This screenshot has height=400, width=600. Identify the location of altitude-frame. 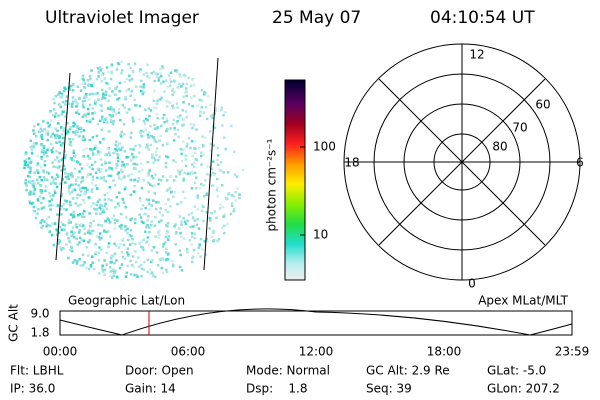
(316, 323).